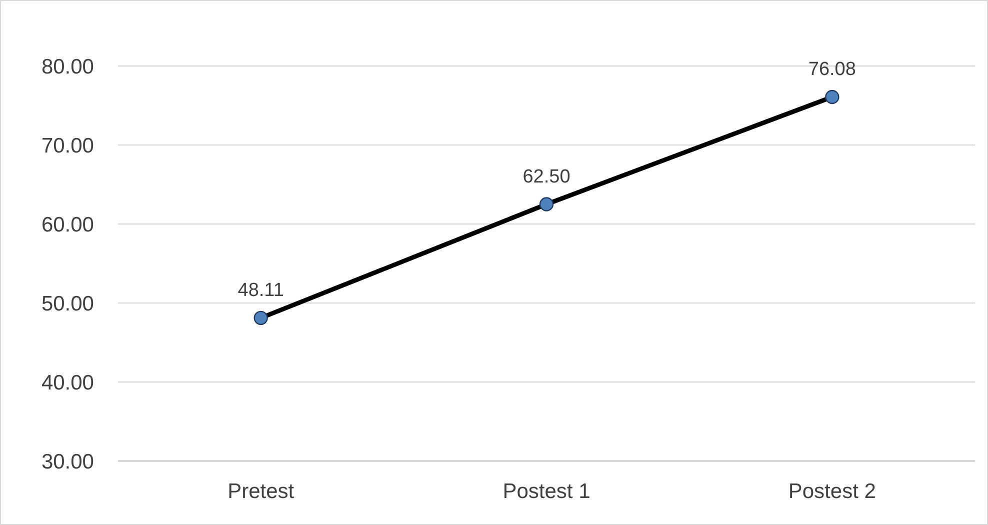 This screenshot has height=525, width=988. Describe the element at coordinates (67, 66) in the screenshot. I see `y-tick-label: 80.00` at that location.